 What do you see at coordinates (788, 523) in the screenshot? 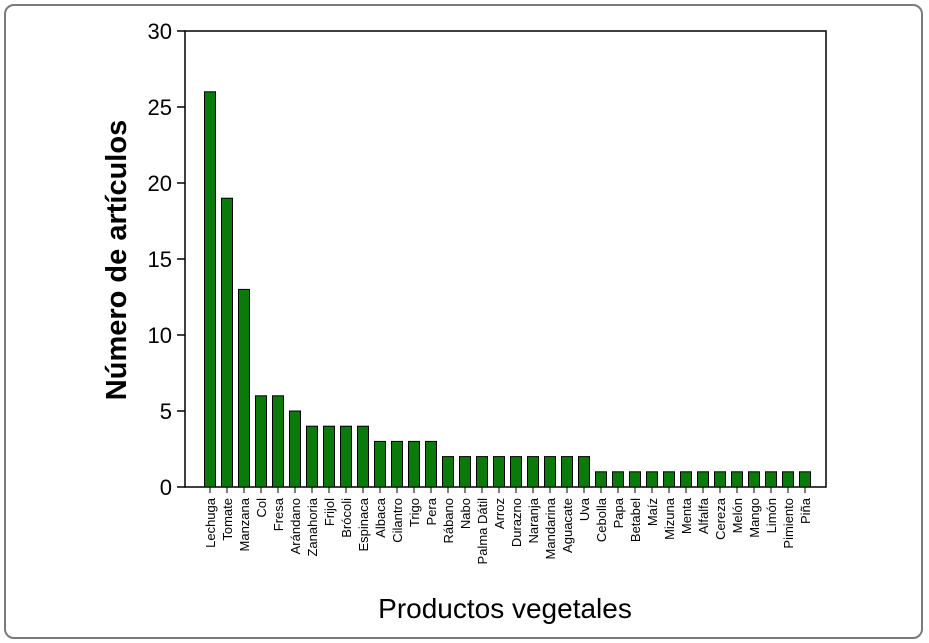
I see `x-tick-label: Pimiento` at bounding box center [788, 523].